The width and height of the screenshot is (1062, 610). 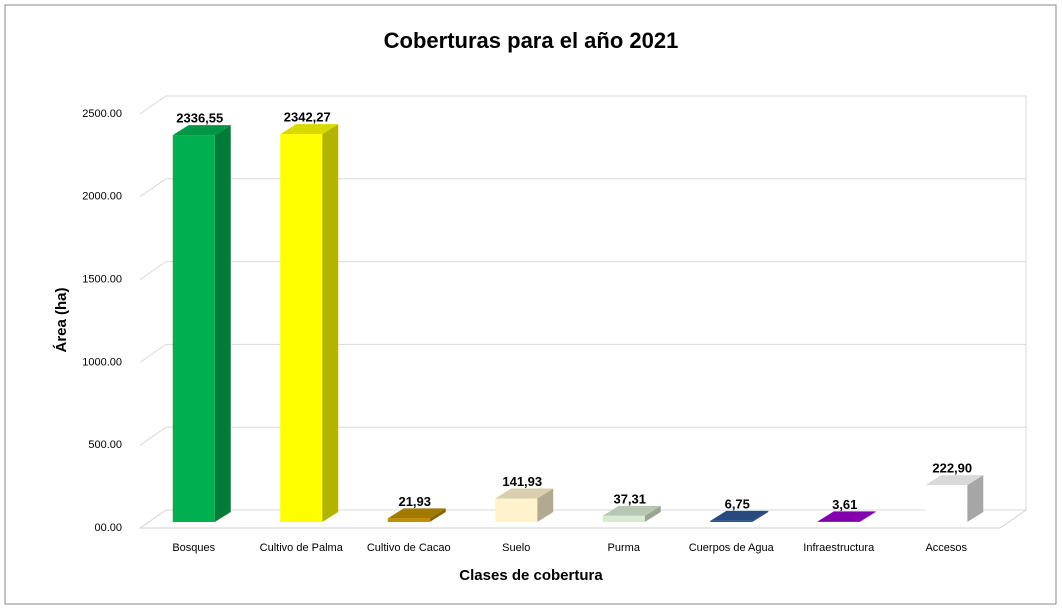 I want to click on x-tick-label: Accesos, so click(x=946, y=548).